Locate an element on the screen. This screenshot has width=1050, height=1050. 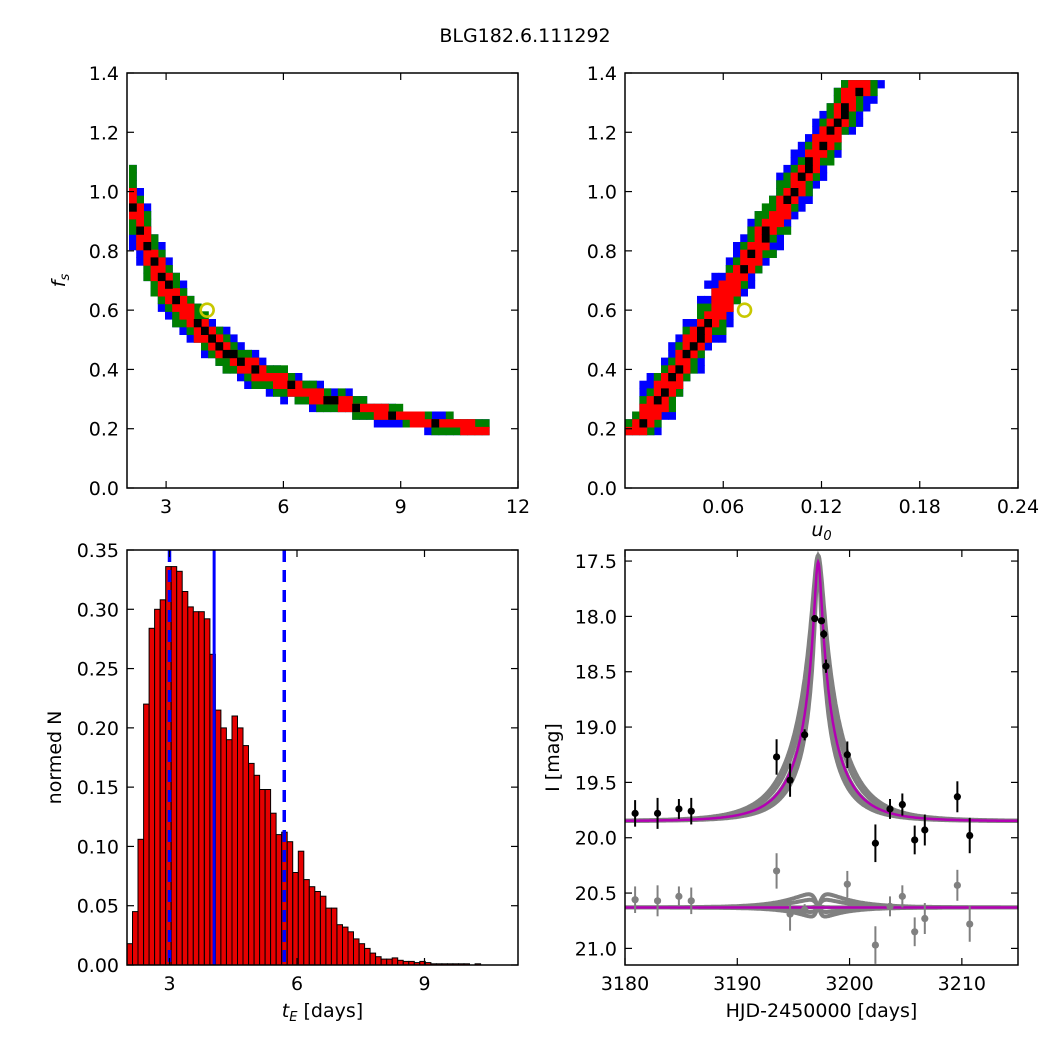
y-tick-label: 0.30 is located at coordinates (98, 610).